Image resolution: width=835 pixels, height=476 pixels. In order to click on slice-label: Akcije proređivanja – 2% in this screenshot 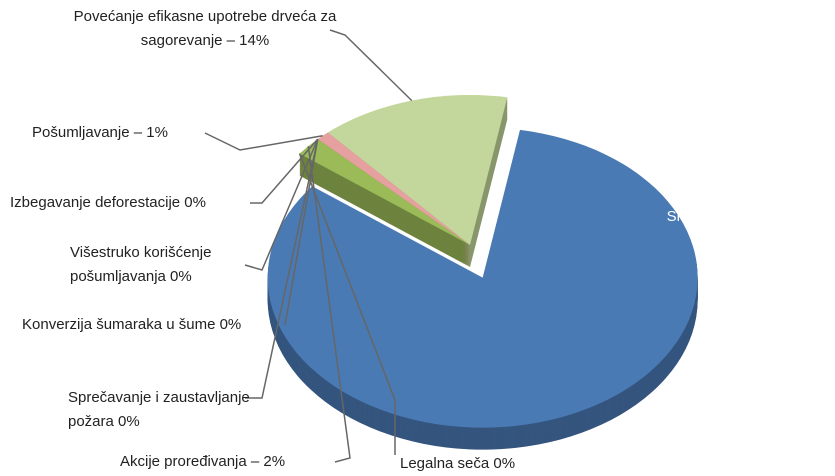, I will do `click(203, 461)`.